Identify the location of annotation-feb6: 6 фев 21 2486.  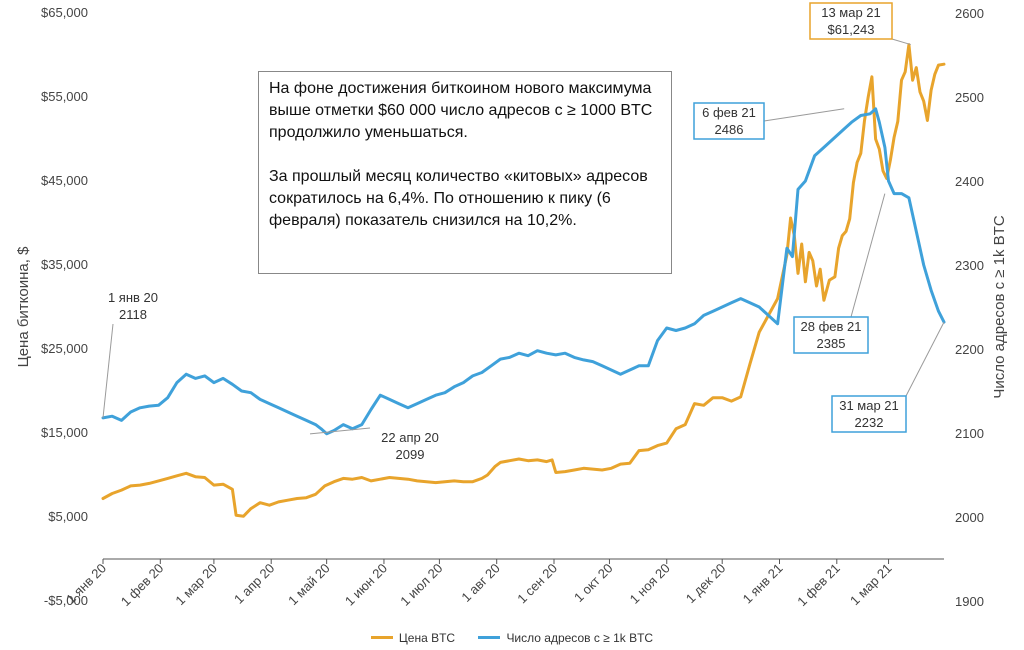
(769, 121).